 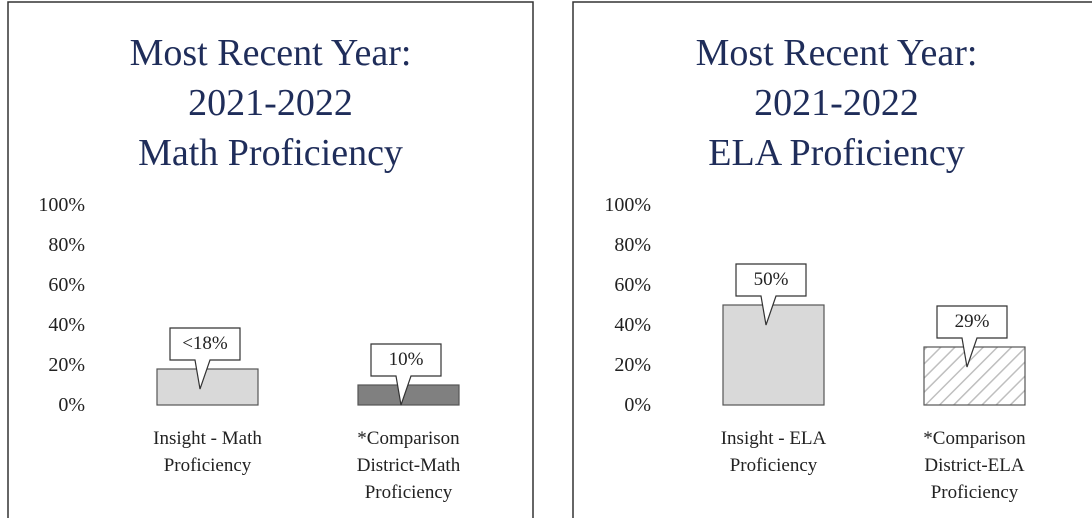 I want to click on value-label: 29%, so click(x=972, y=321).